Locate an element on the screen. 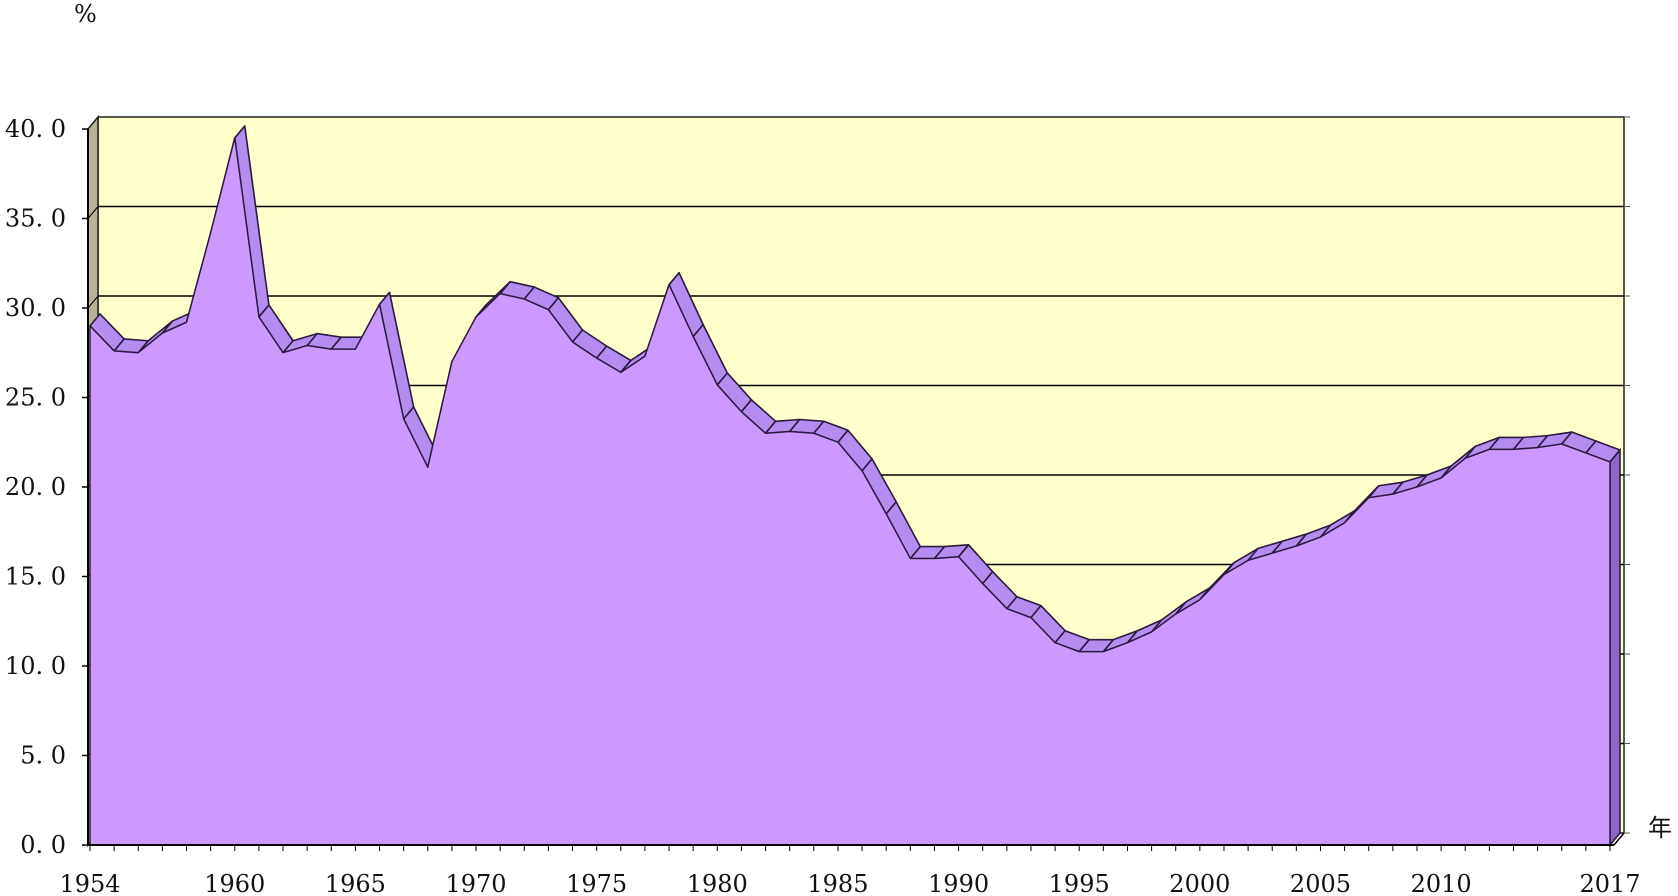  y-axis-unit-label: % is located at coordinates (85, 14).